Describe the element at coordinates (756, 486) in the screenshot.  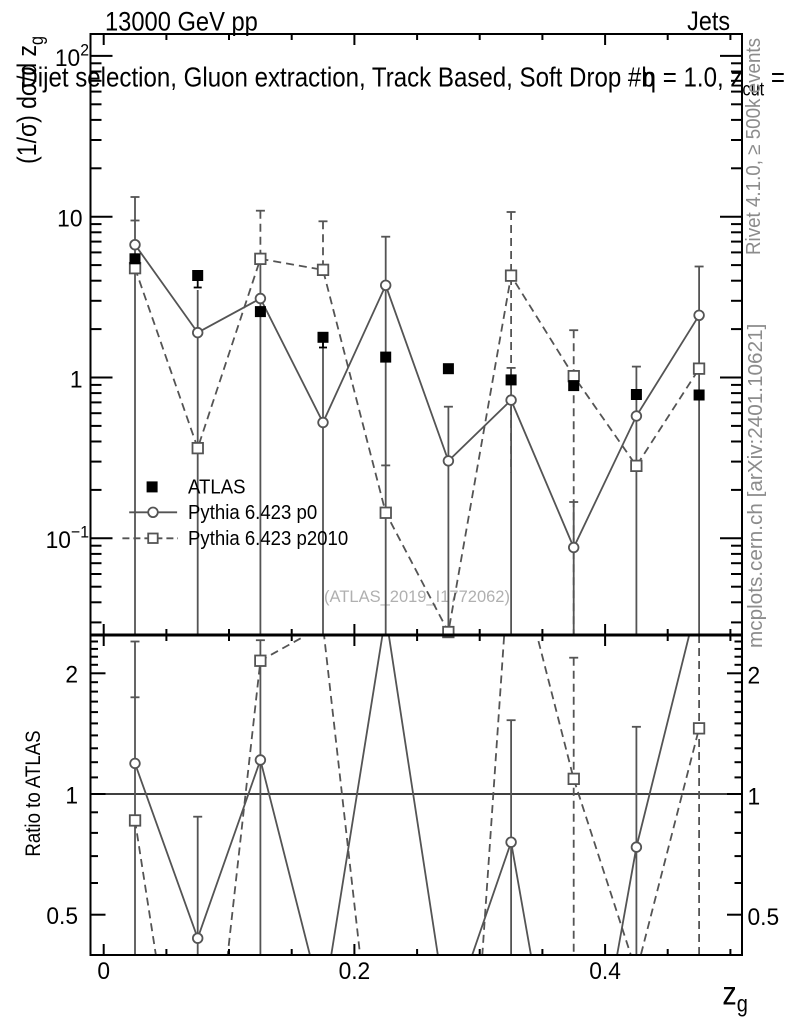
I see `svg-text:mcplots.cern.ch [arXiv:2401.10: mcplots.cern.ch [arXiv:2401.10621]` at that location.